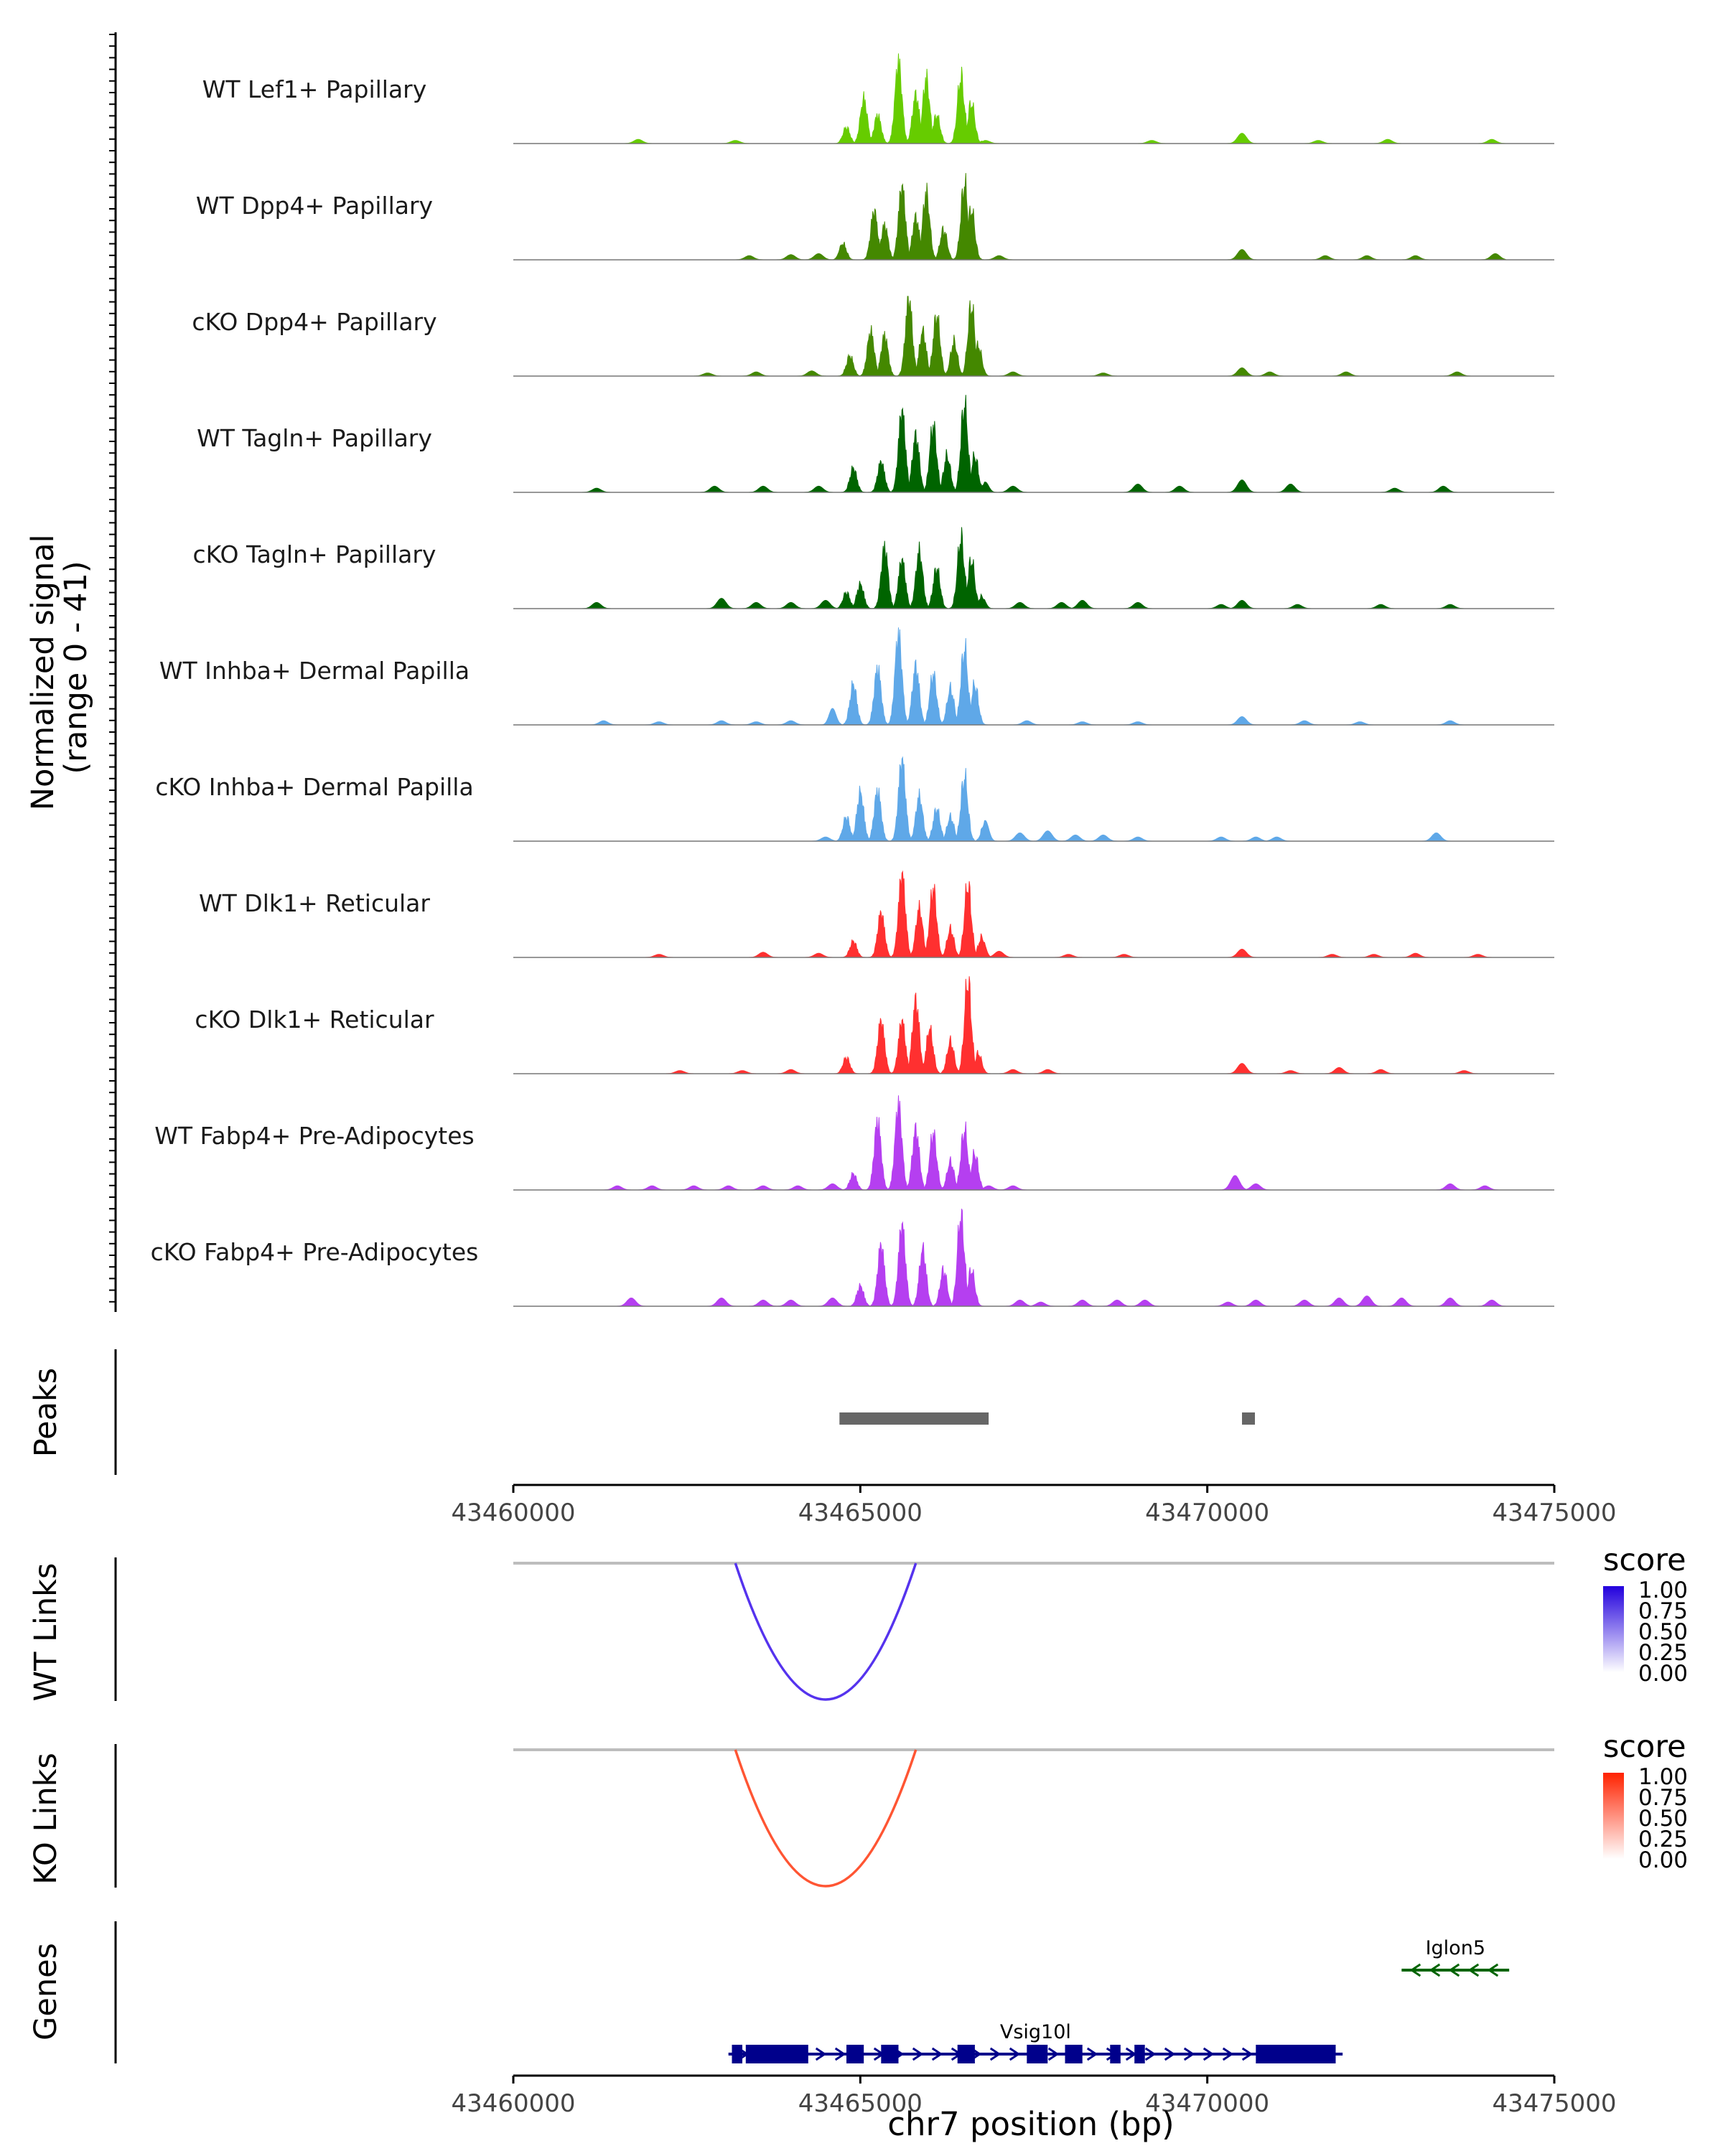  What do you see at coordinates (1455, 1948) in the screenshot?
I see `gene-name: Iglon5` at bounding box center [1455, 1948].